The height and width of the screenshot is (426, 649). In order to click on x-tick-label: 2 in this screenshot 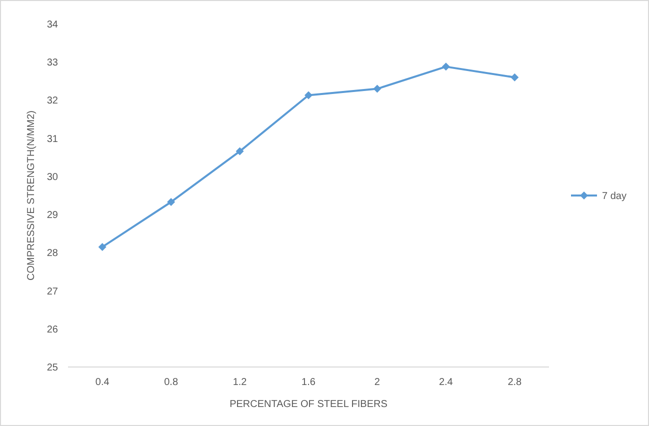, I will do `click(377, 382)`.